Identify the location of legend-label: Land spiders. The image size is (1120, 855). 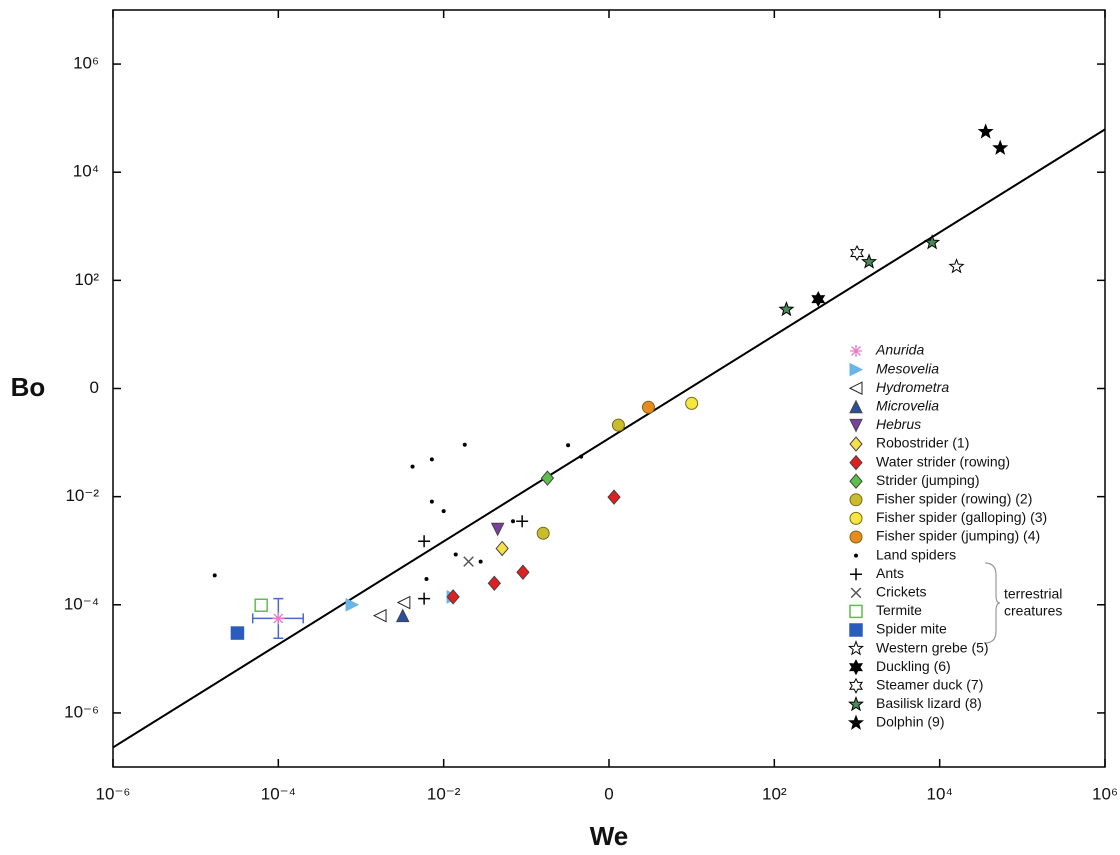
(916, 554).